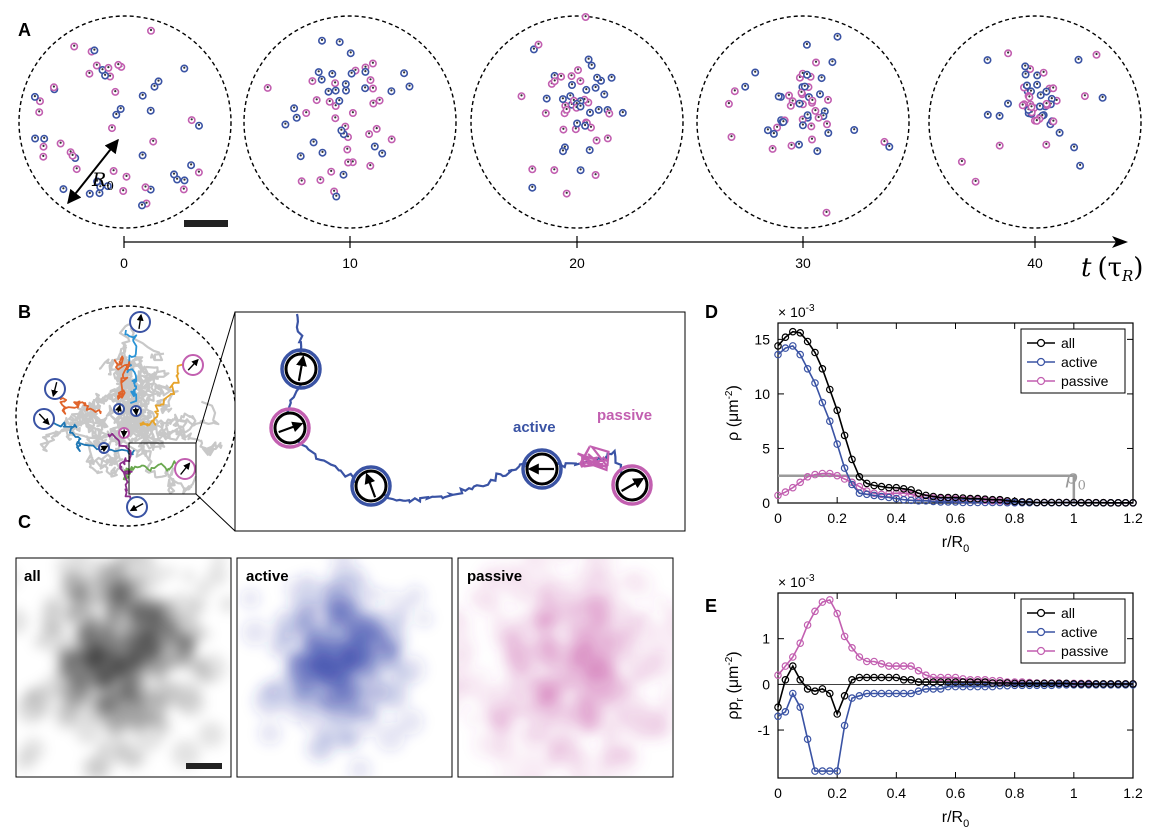  Describe the element at coordinates (1041, 343) in the screenshot. I see `legend-marker` at that location.